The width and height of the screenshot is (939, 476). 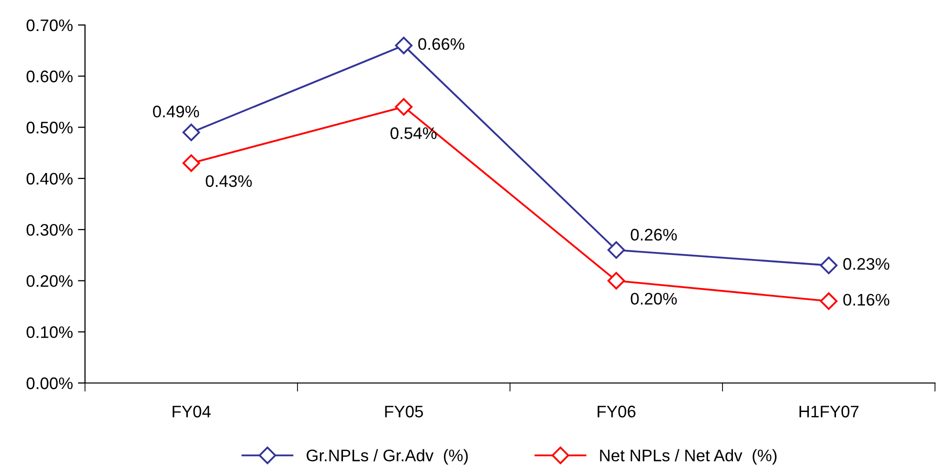 What do you see at coordinates (49, 281) in the screenshot?
I see `y-tick-label: 0.20%` at bounding box center [49, 281].